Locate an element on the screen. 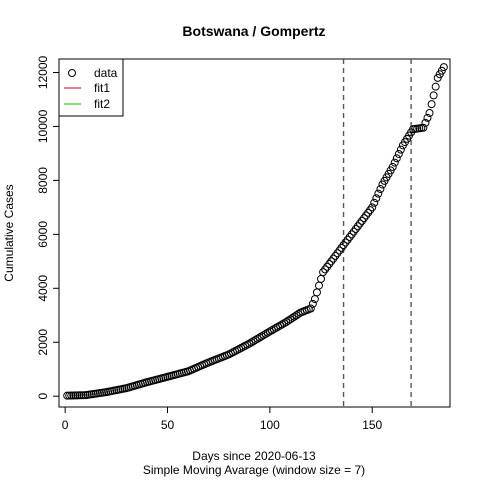 This screenshot has height=480, width=480. y-tick-label: 4000 is located at coordinates (43, 288).